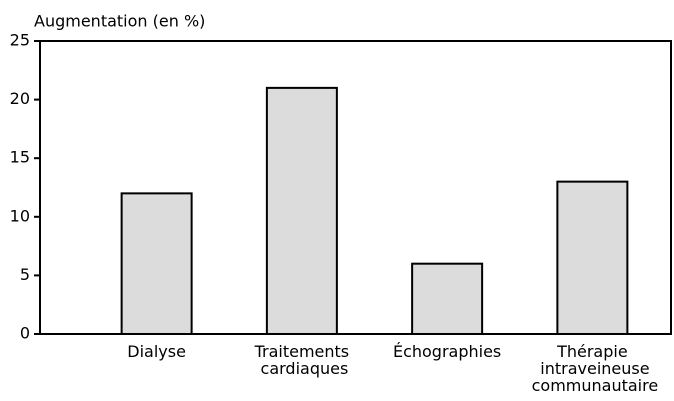  I want to click on x-tick-label: Dialyse, so click(156, 351).